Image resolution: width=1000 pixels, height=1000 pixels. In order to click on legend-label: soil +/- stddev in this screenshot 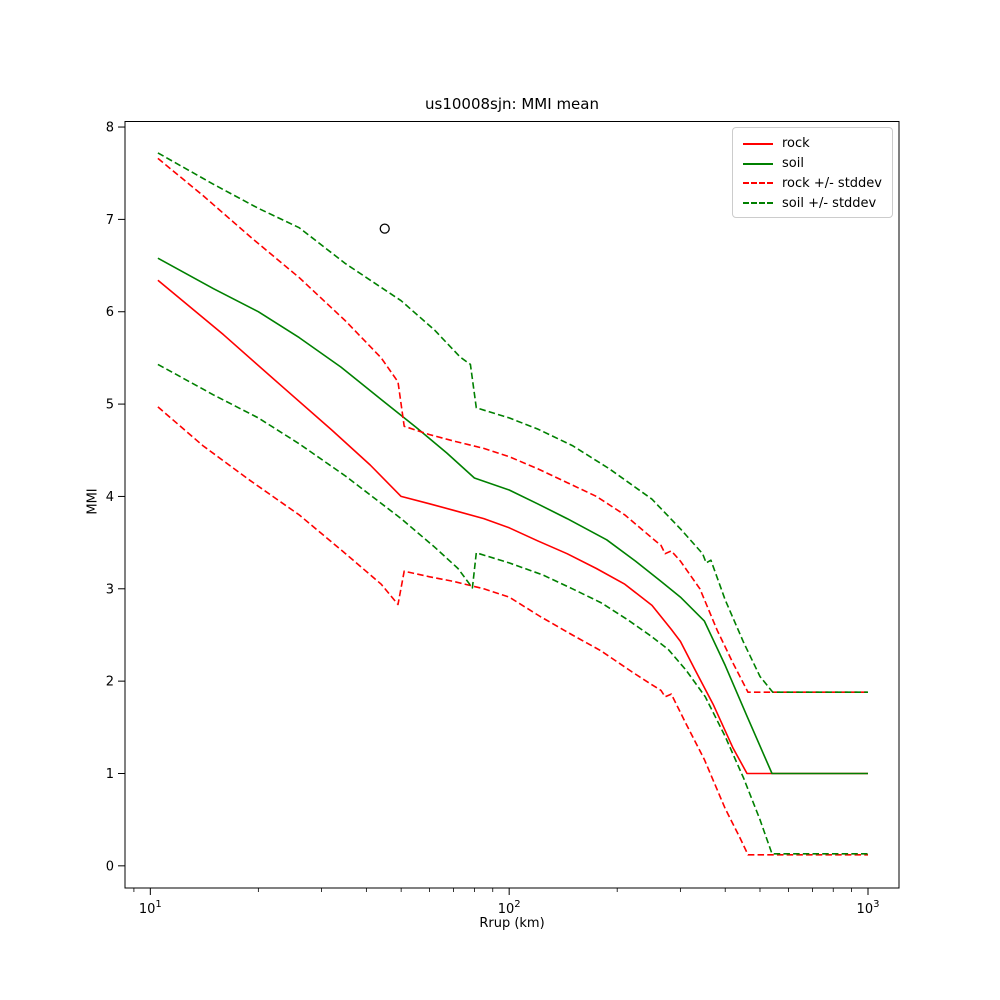, I will do `click(829, 203)`.